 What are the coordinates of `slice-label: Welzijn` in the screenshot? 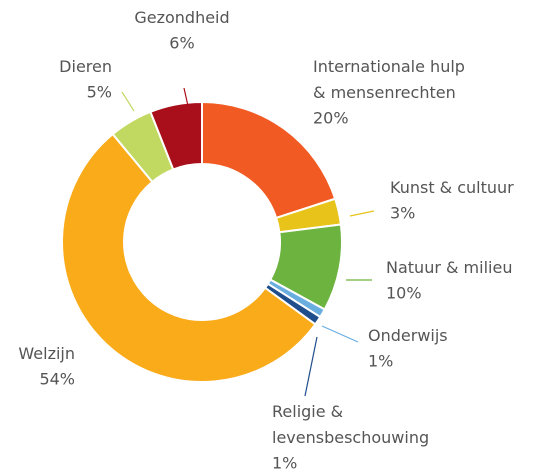 It's located at (46, 353).